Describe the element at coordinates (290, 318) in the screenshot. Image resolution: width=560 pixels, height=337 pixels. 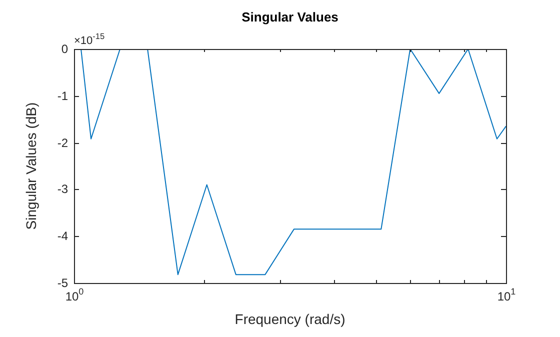
I see `x-axis-title: Frequency (rad/s)` at that location.